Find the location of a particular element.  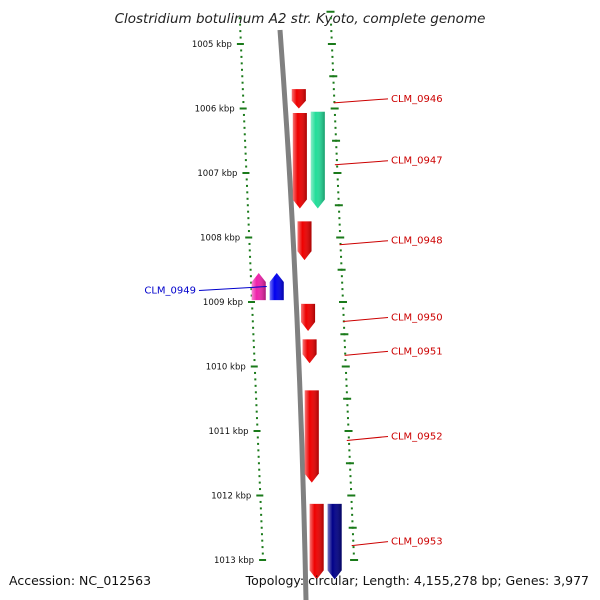

tick-label: 1010 kbp is located at coordinates (226, 368).